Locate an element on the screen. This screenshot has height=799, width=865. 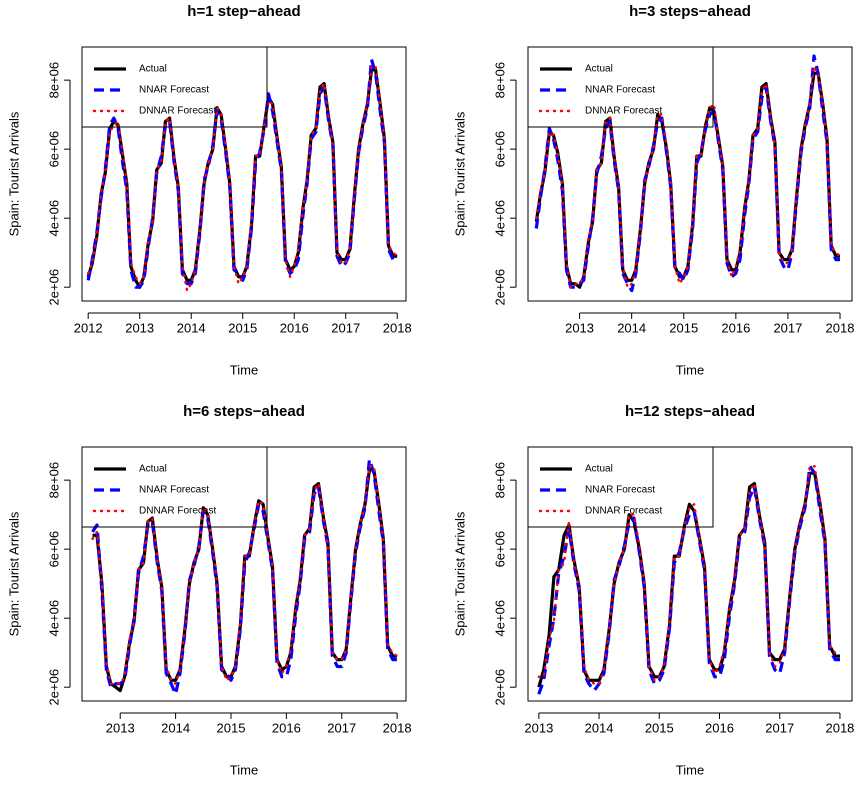
chart-title: h=3 steps−ahead is located at coordinates (690, 11).